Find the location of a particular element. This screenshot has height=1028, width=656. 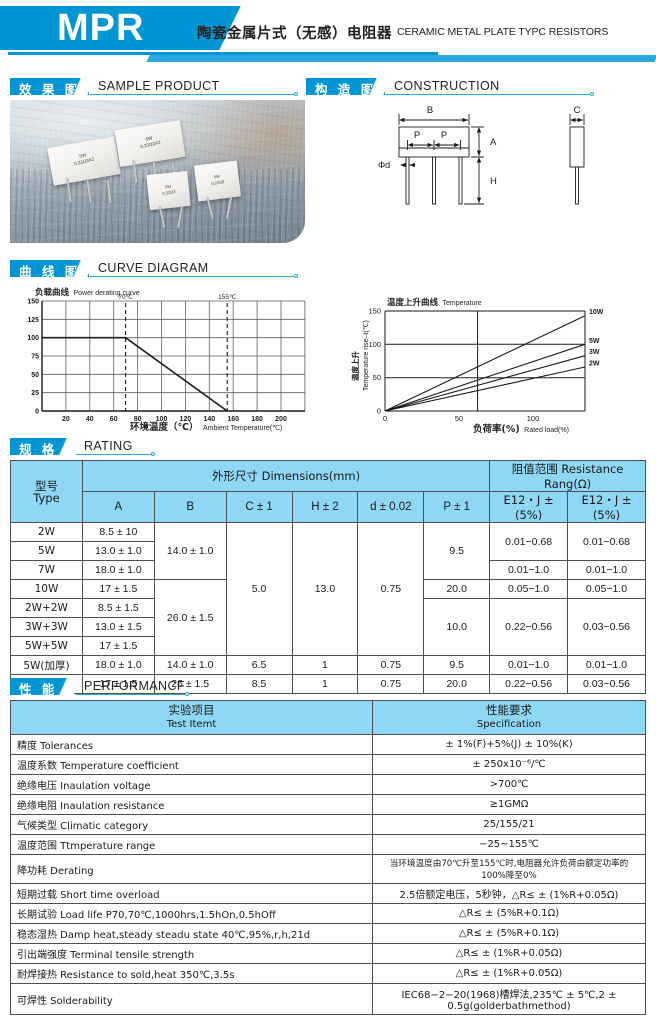

y-tick-label: 150 is located at coordinates (33, 302).